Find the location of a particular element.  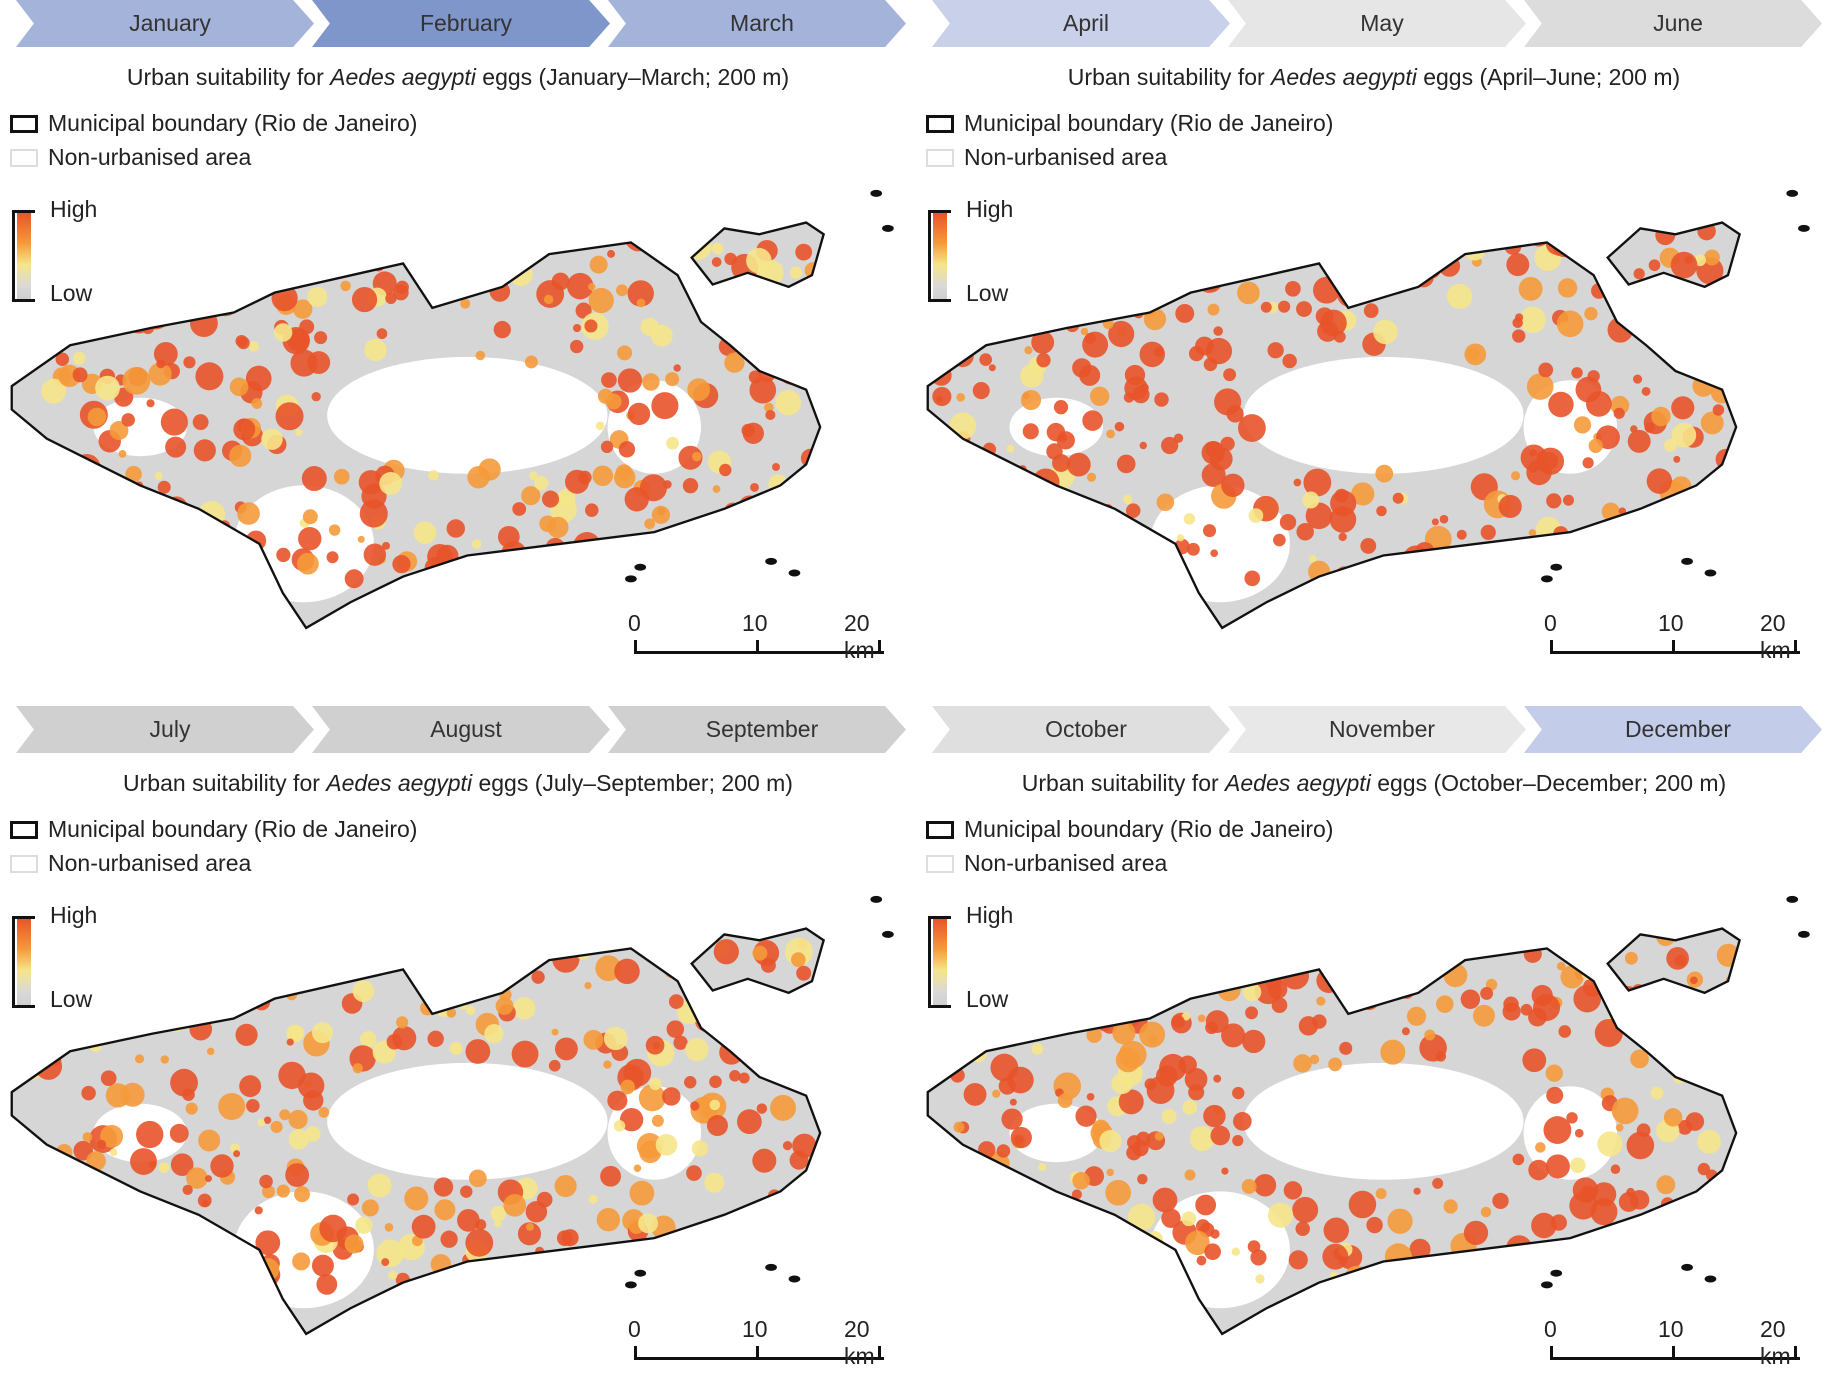

island is located at coordinates (888, 228).